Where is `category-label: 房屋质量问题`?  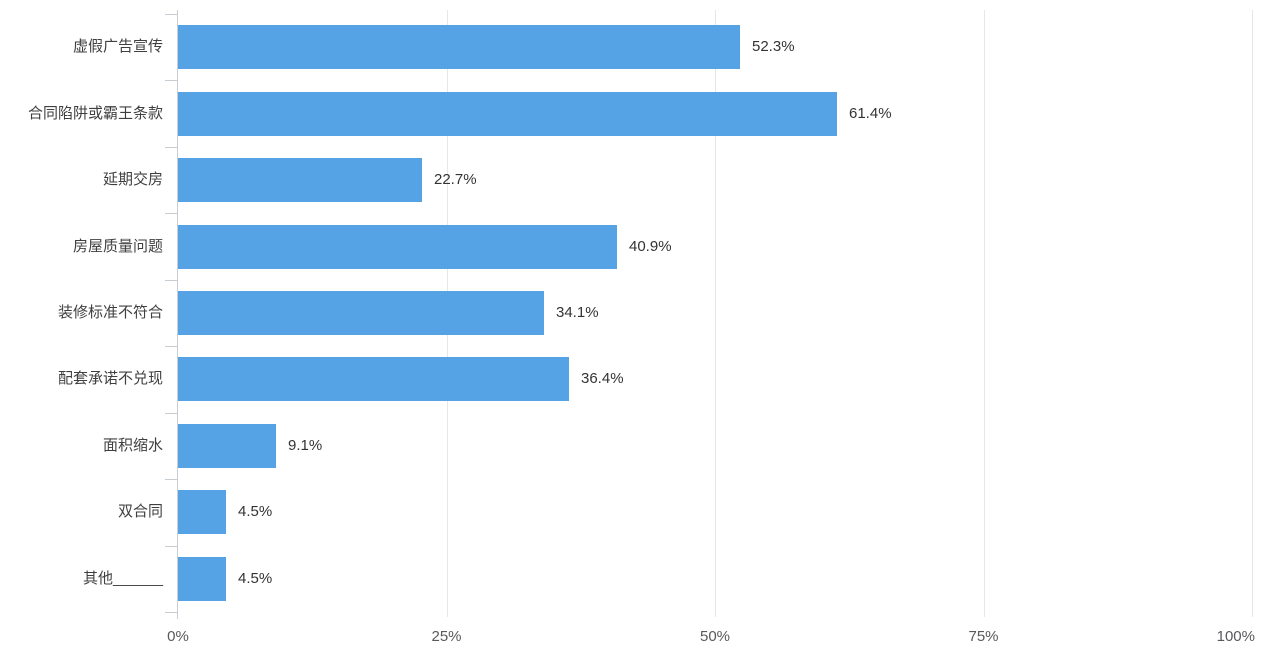
category-label: 房屋质量问题 is located at coordinates (117, 246).